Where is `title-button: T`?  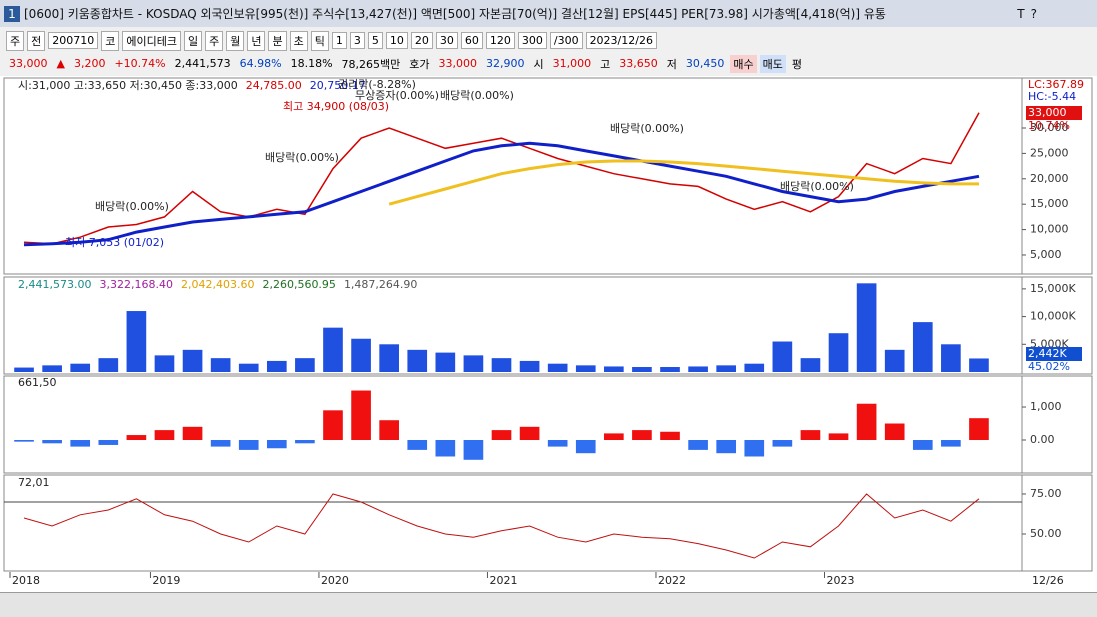 title-button: T is located at coordinates (1021, 13).